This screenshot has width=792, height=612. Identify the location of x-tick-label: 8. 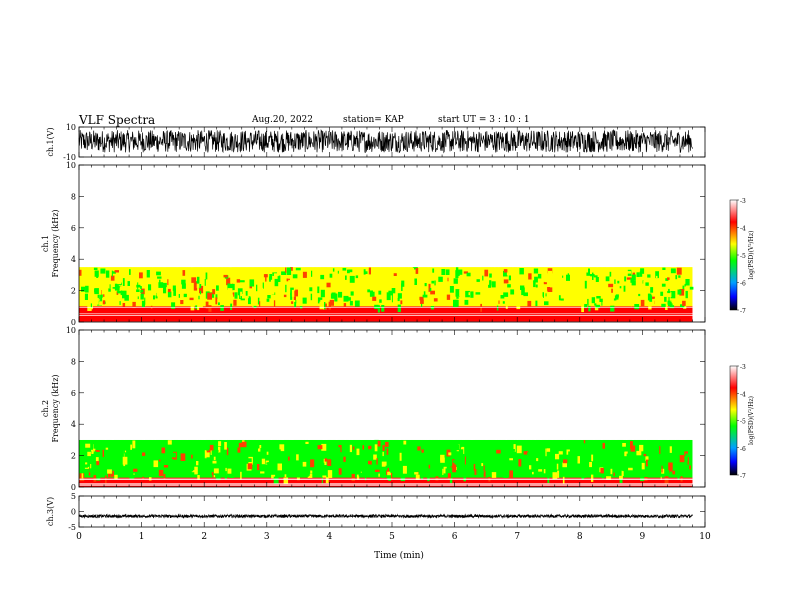
(580, 537).